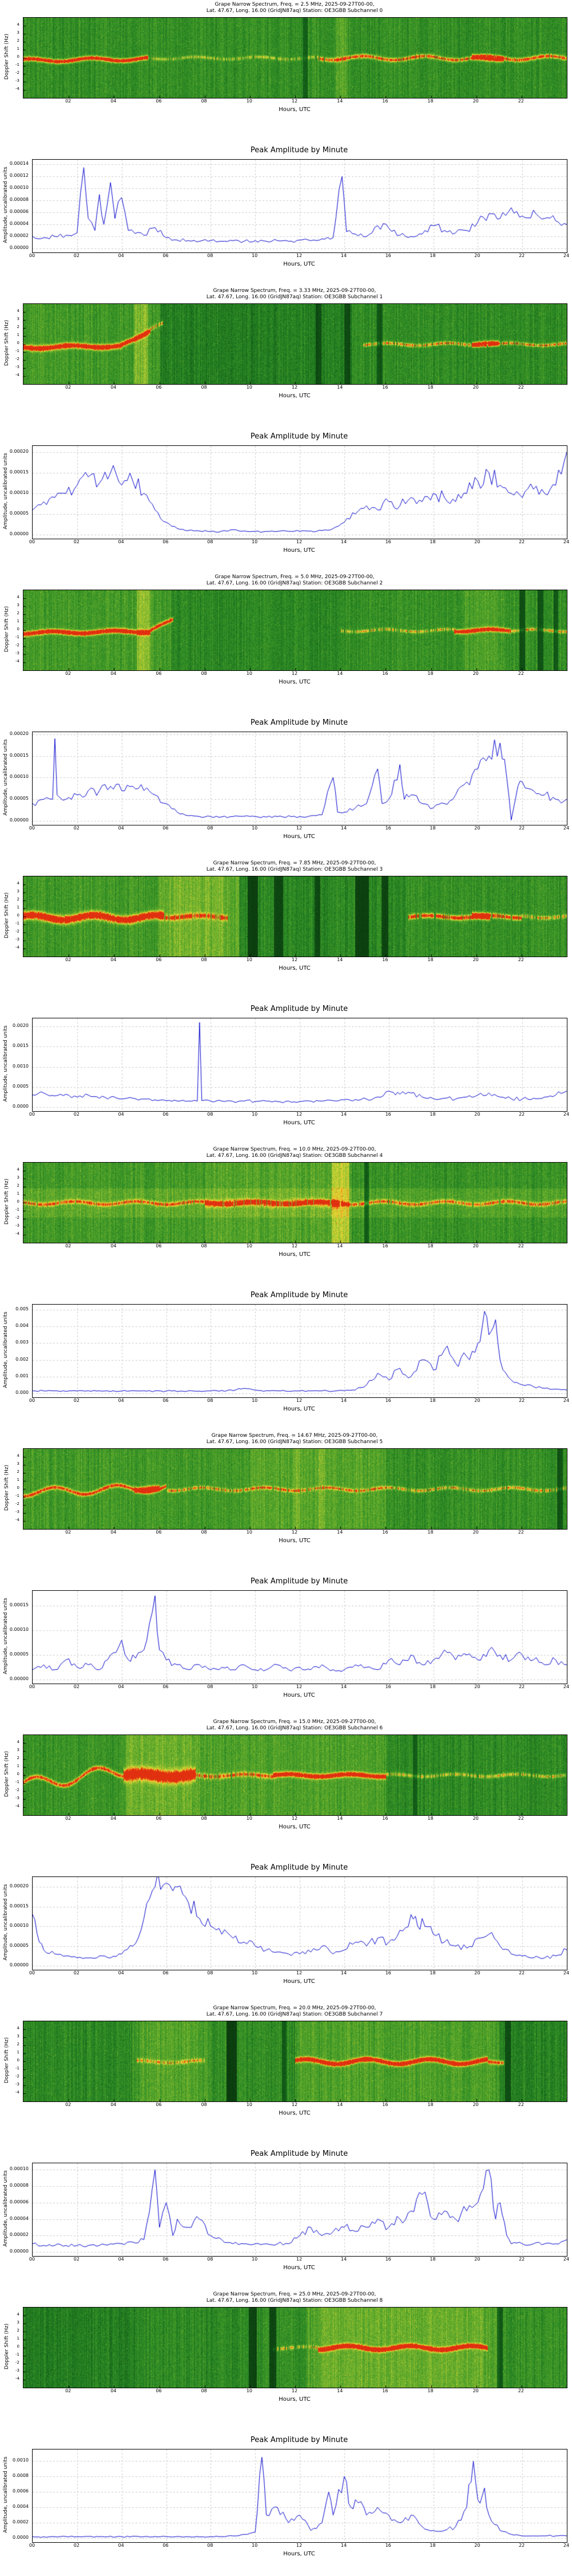 This screenshot has height=2576, width=572. I want to click on x-tick-label: 00, so click(32, 828).